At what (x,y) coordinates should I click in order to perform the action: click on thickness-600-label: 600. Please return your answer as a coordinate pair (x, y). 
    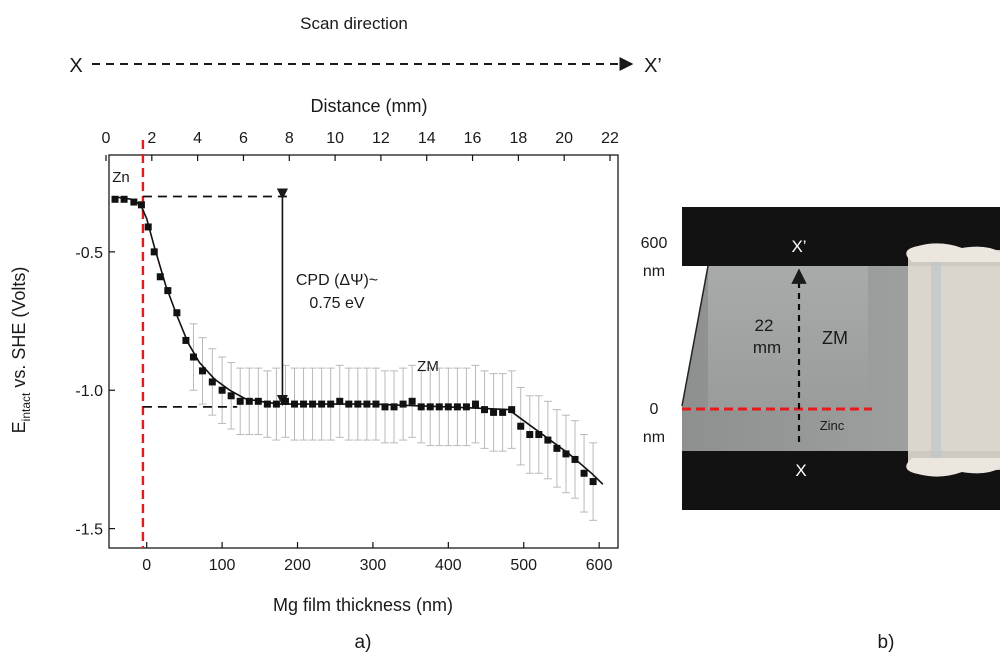
    Looking at the image, I should click on (654, 243).